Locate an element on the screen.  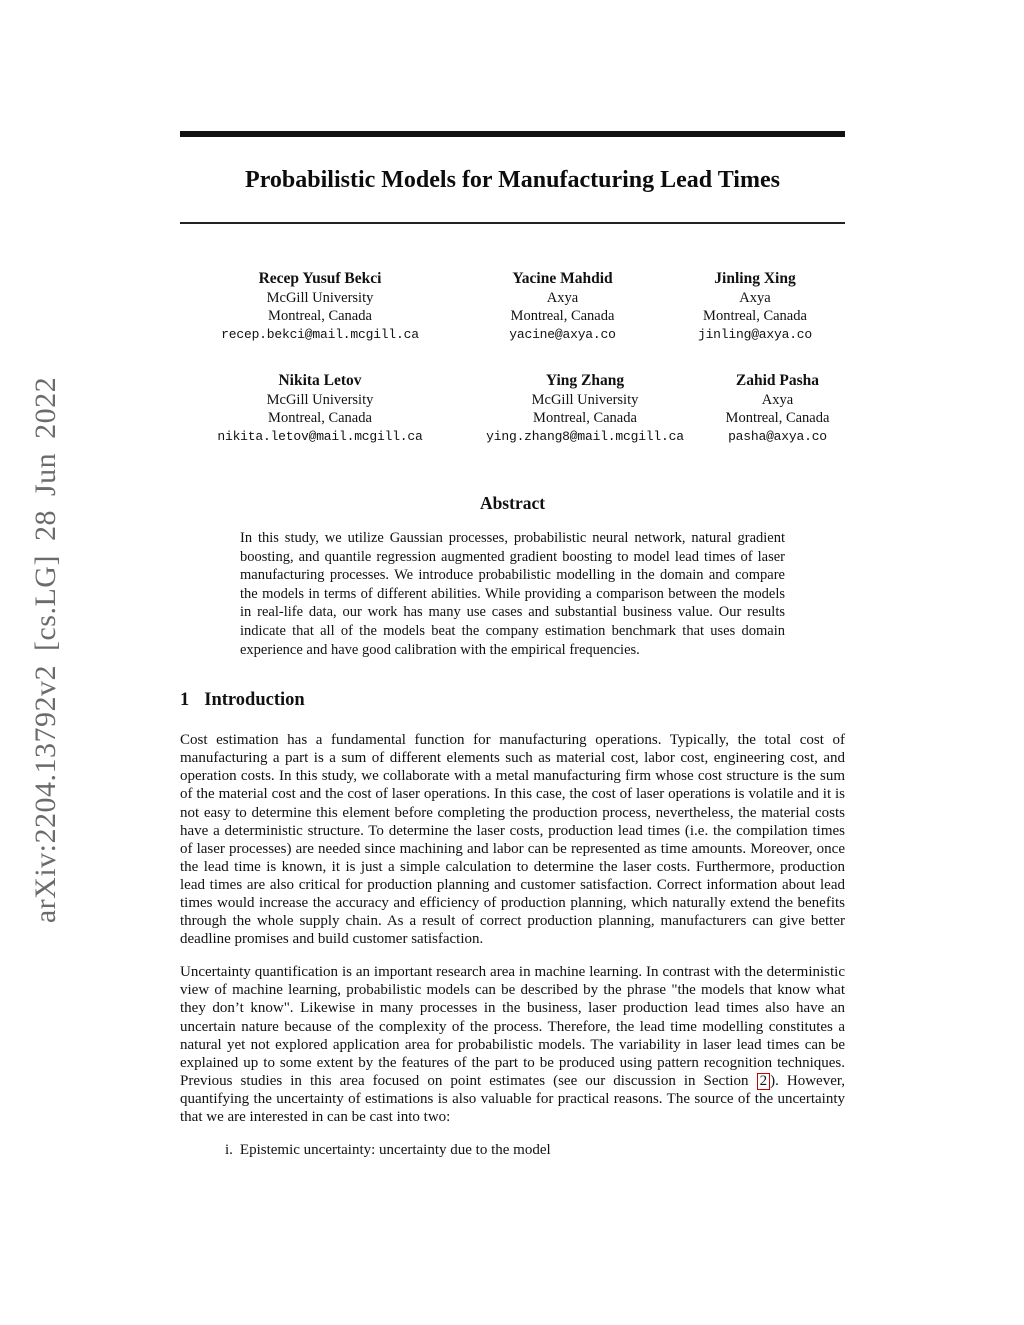
section-title: Introduction is located at coordinates (254, 700).